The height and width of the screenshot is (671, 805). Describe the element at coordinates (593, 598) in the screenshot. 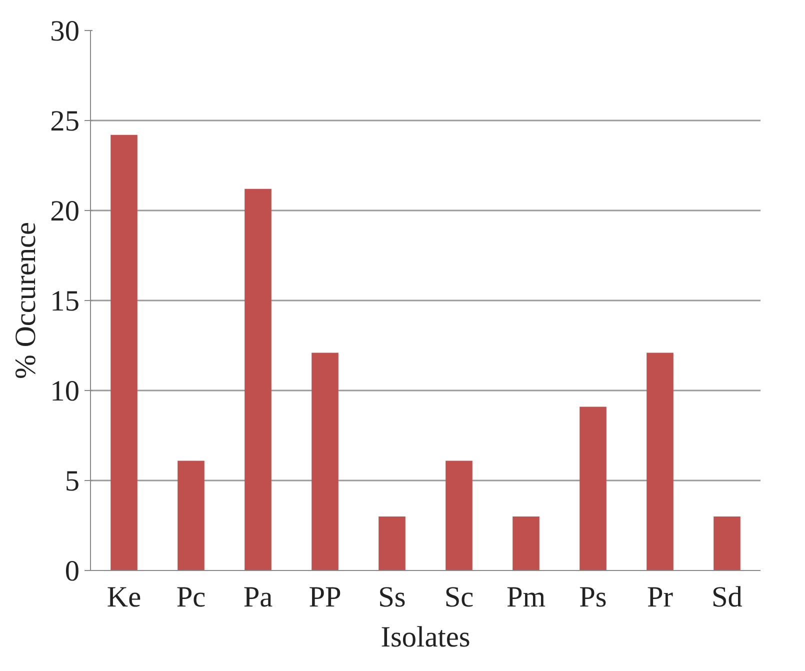

I see `x-tick-label: Ps` at that location.